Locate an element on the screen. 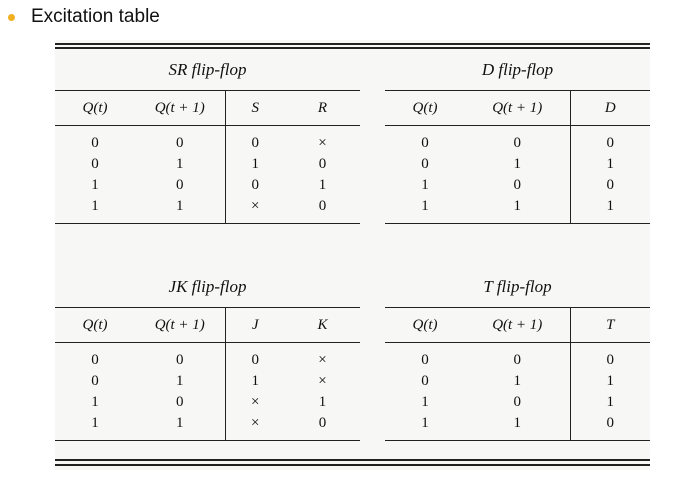 Image resolution: width=673 pixels, height=477 pixels. slide-title-text: Excitation table is located at coordinates (95, 16).